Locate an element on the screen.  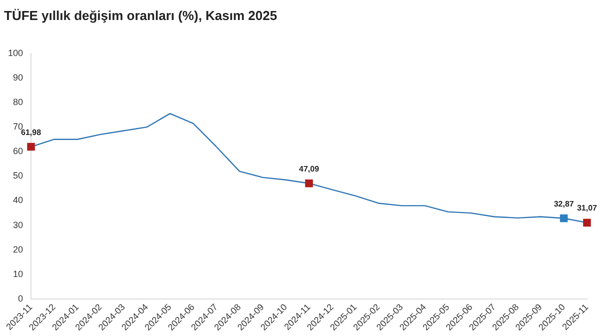
data-label: 31,07 is located at coordinates (587, 208).